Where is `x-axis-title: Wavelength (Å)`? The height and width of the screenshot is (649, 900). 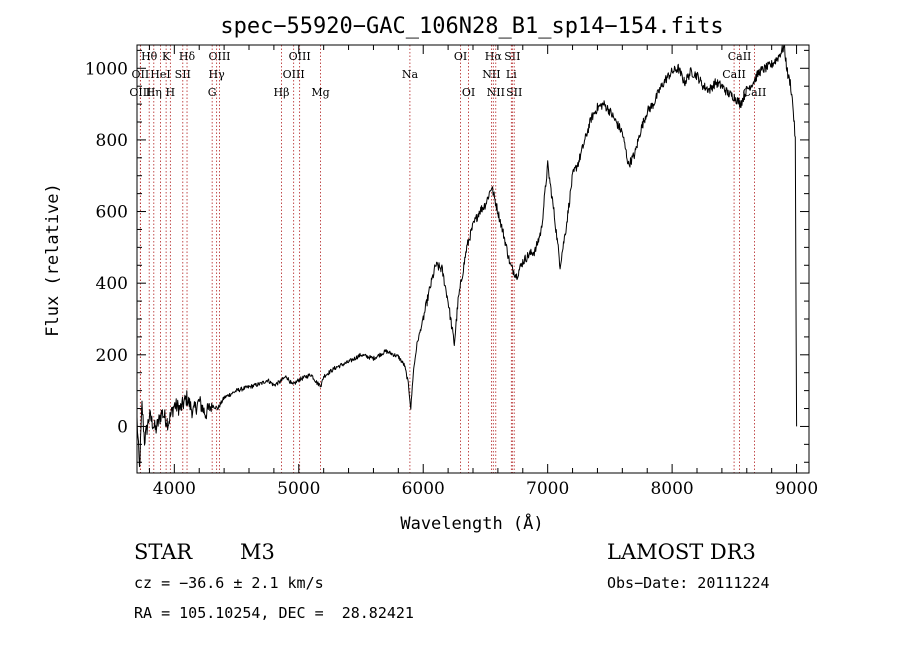
x-axis-title: Wavelength (Å) is located at coordinates (471, 523).